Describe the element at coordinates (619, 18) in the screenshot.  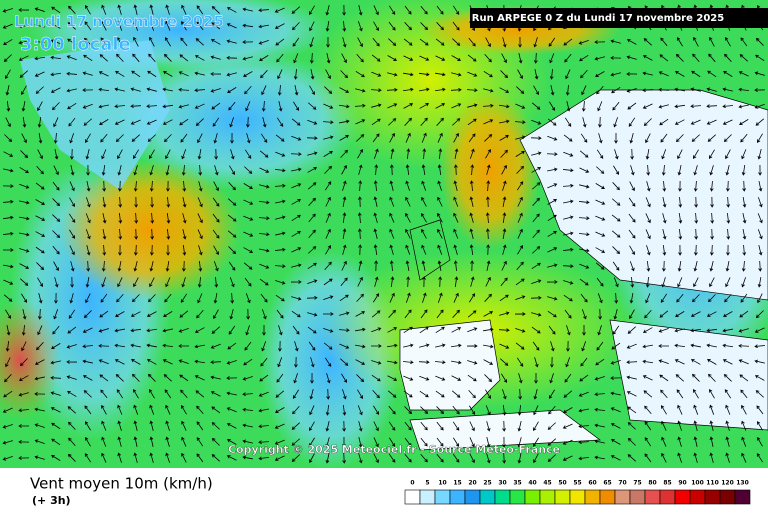
I see `run-box` at that location.